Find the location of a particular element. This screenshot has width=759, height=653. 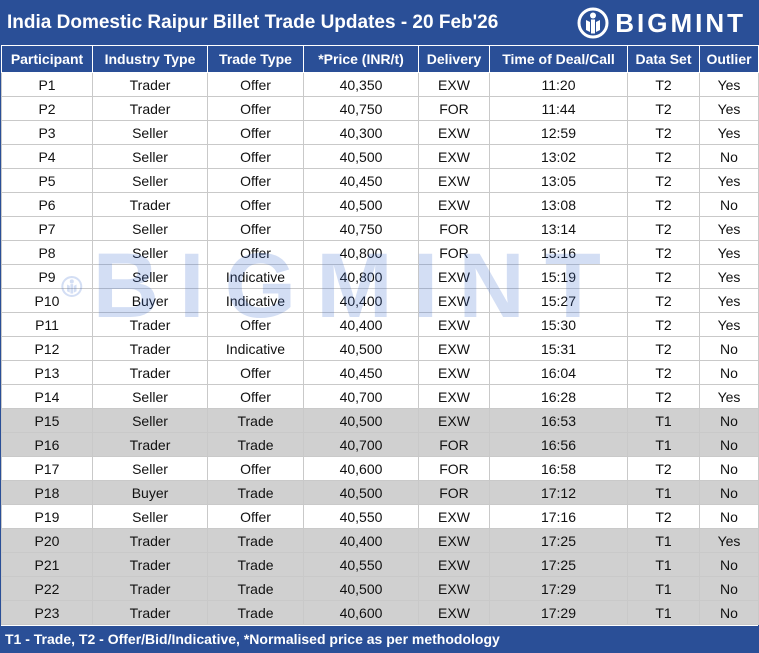

table-row: P14 Seller Offer 40,700 EXW 16:28 T2 Yes is located at coordinates (380, 396).